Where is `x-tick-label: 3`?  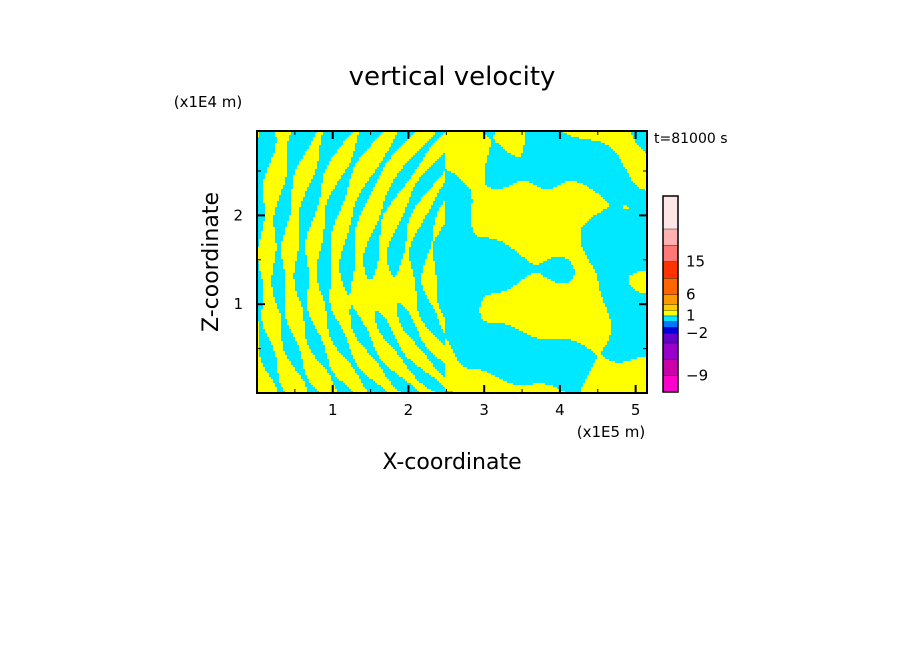
x-tick-label: 3 is located at coordinates (484, 410).